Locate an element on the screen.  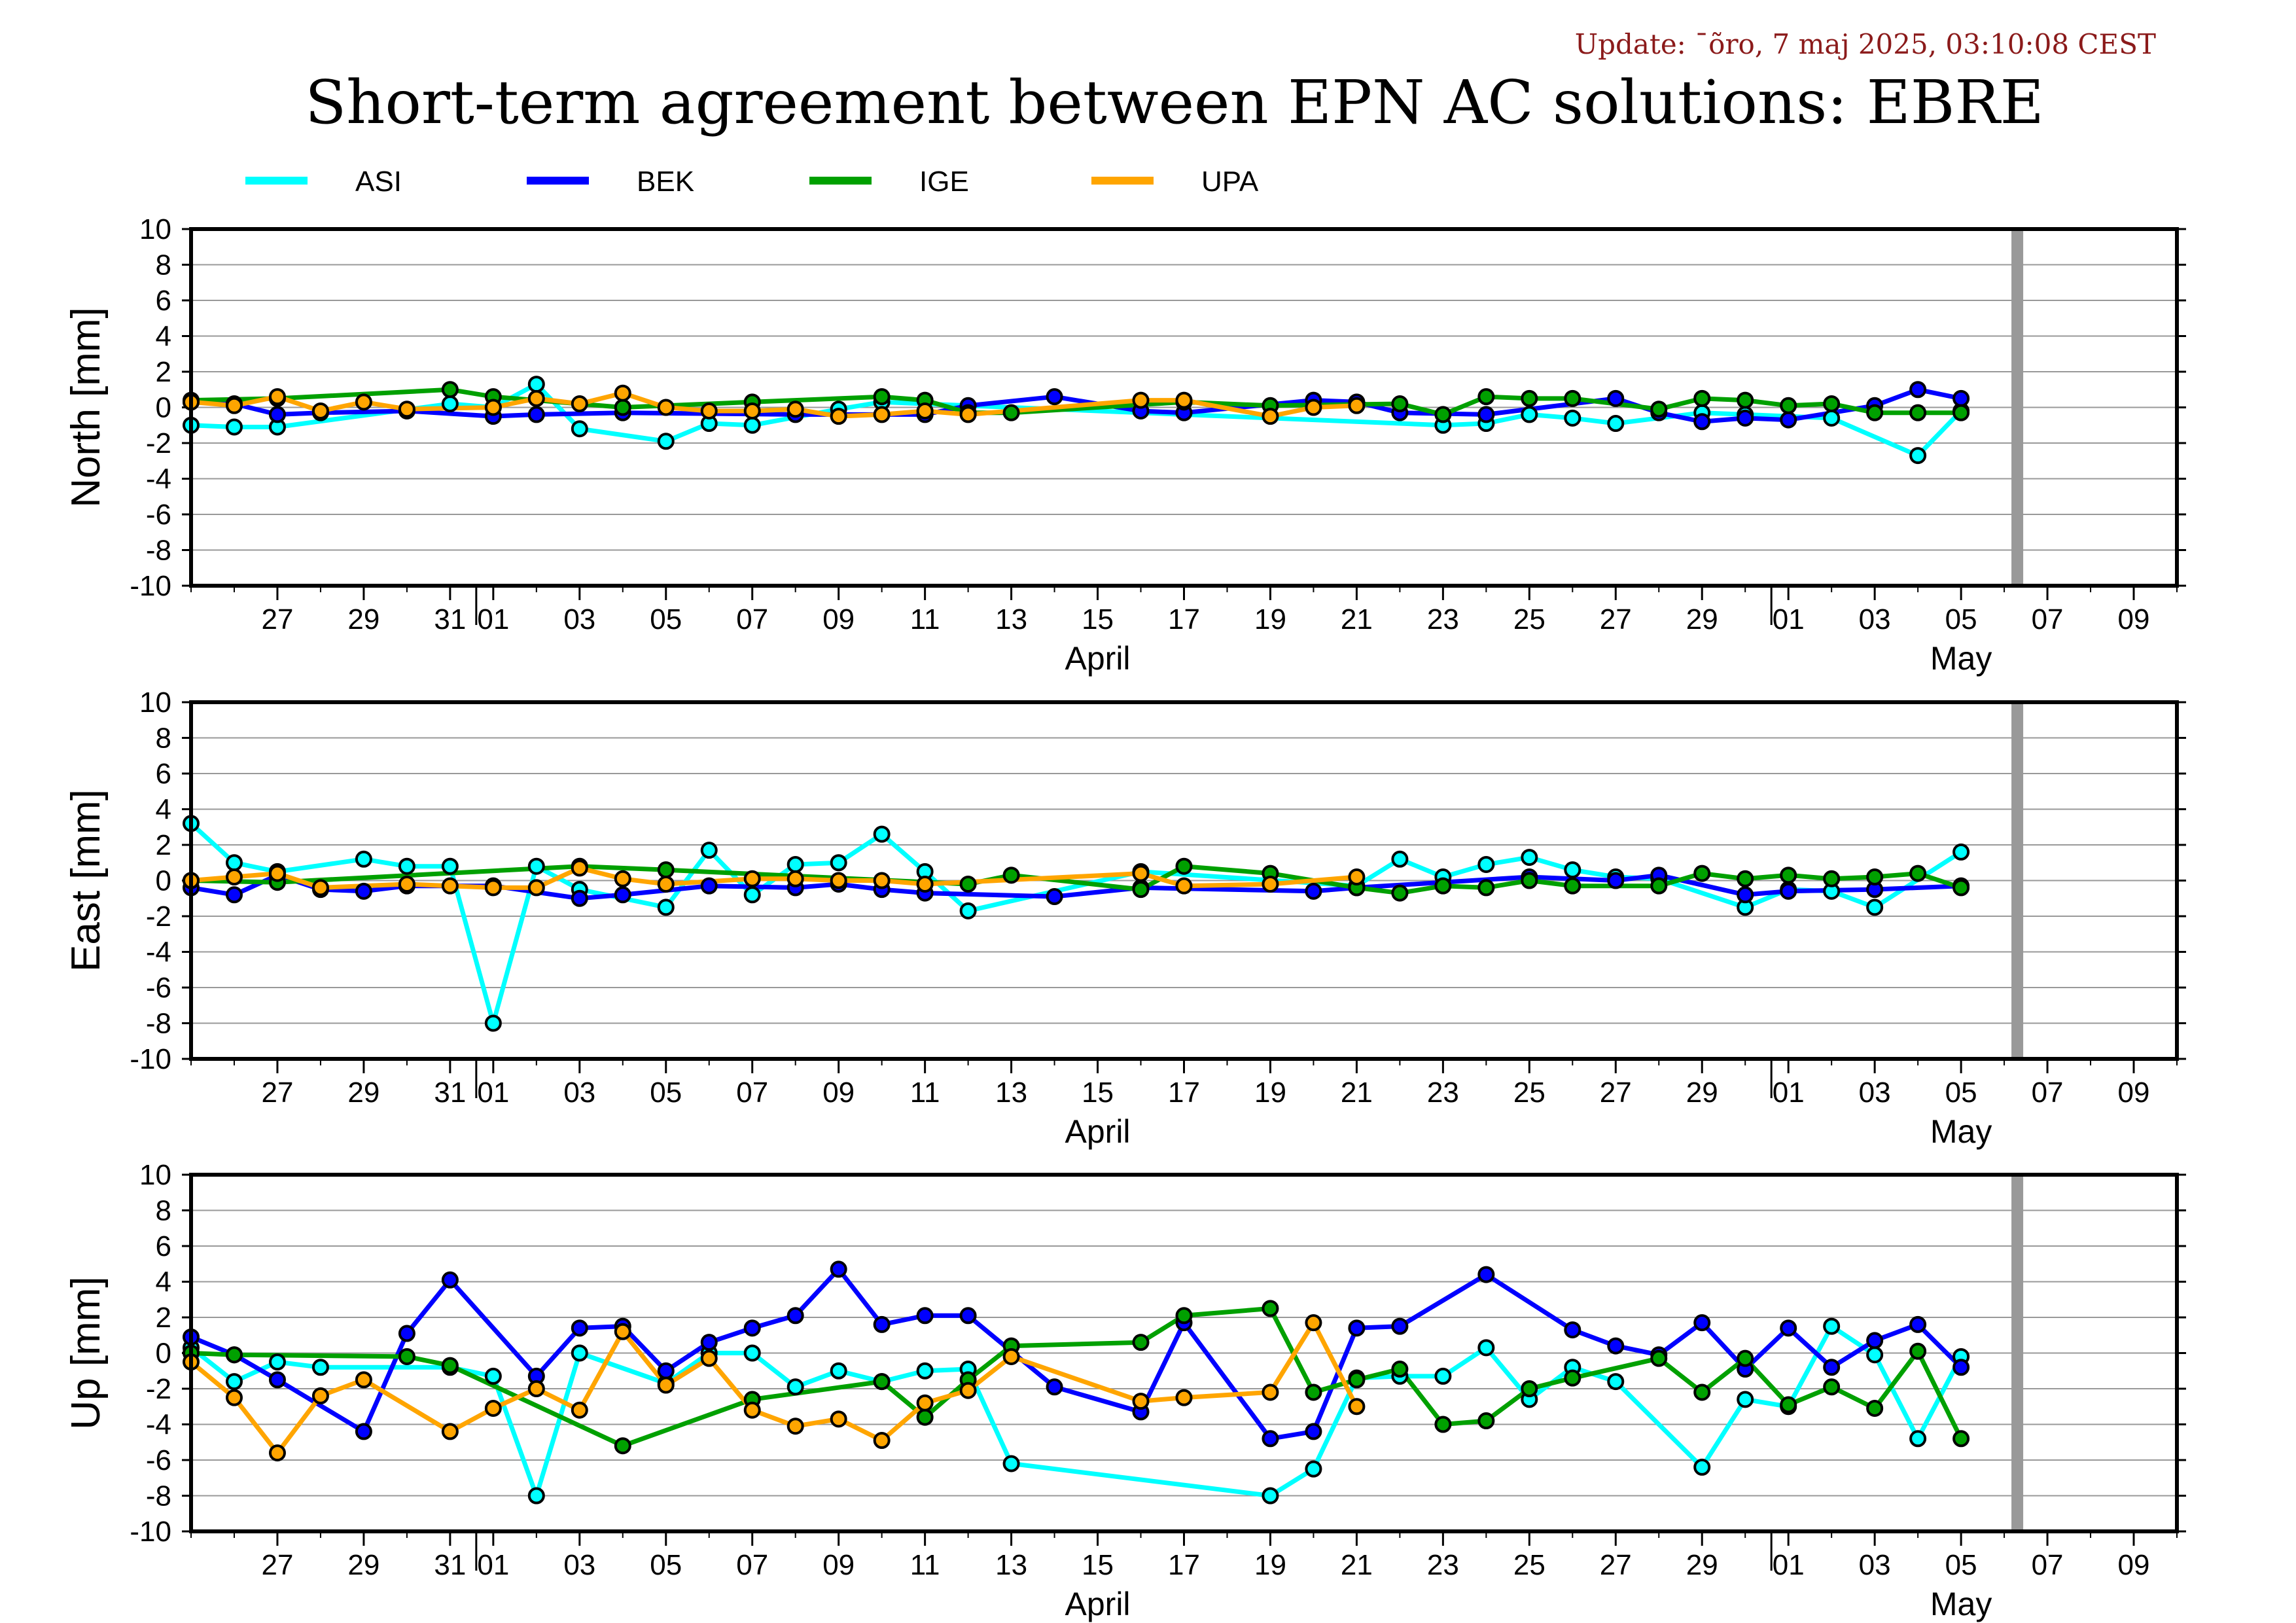
x-tick-label: 05 is located at coordinates (666, 1565).